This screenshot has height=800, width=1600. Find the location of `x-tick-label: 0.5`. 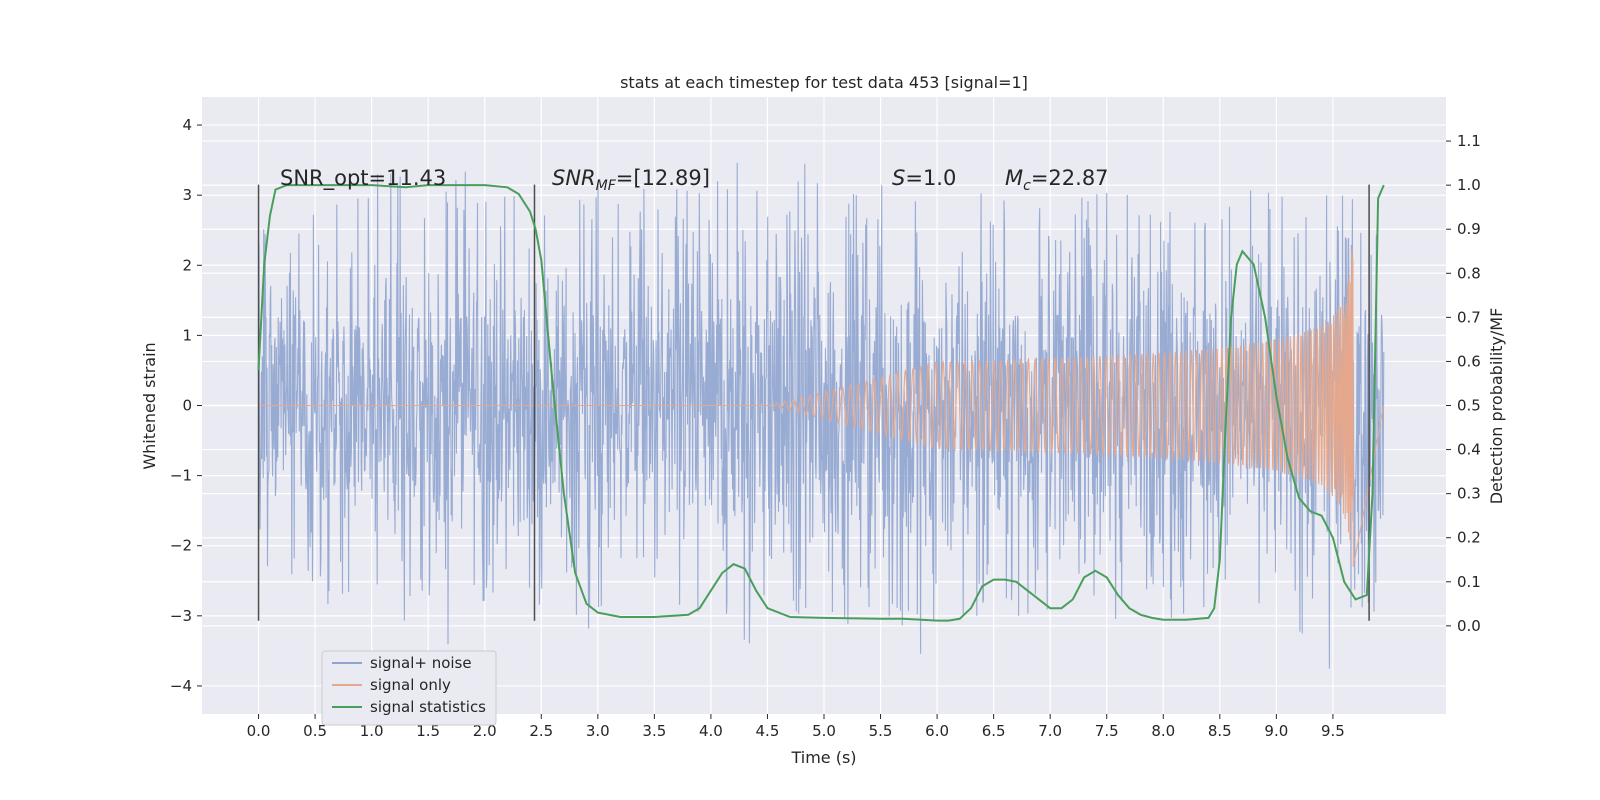

x-tick-label: 0.5 is located at coordinates (315, 731).